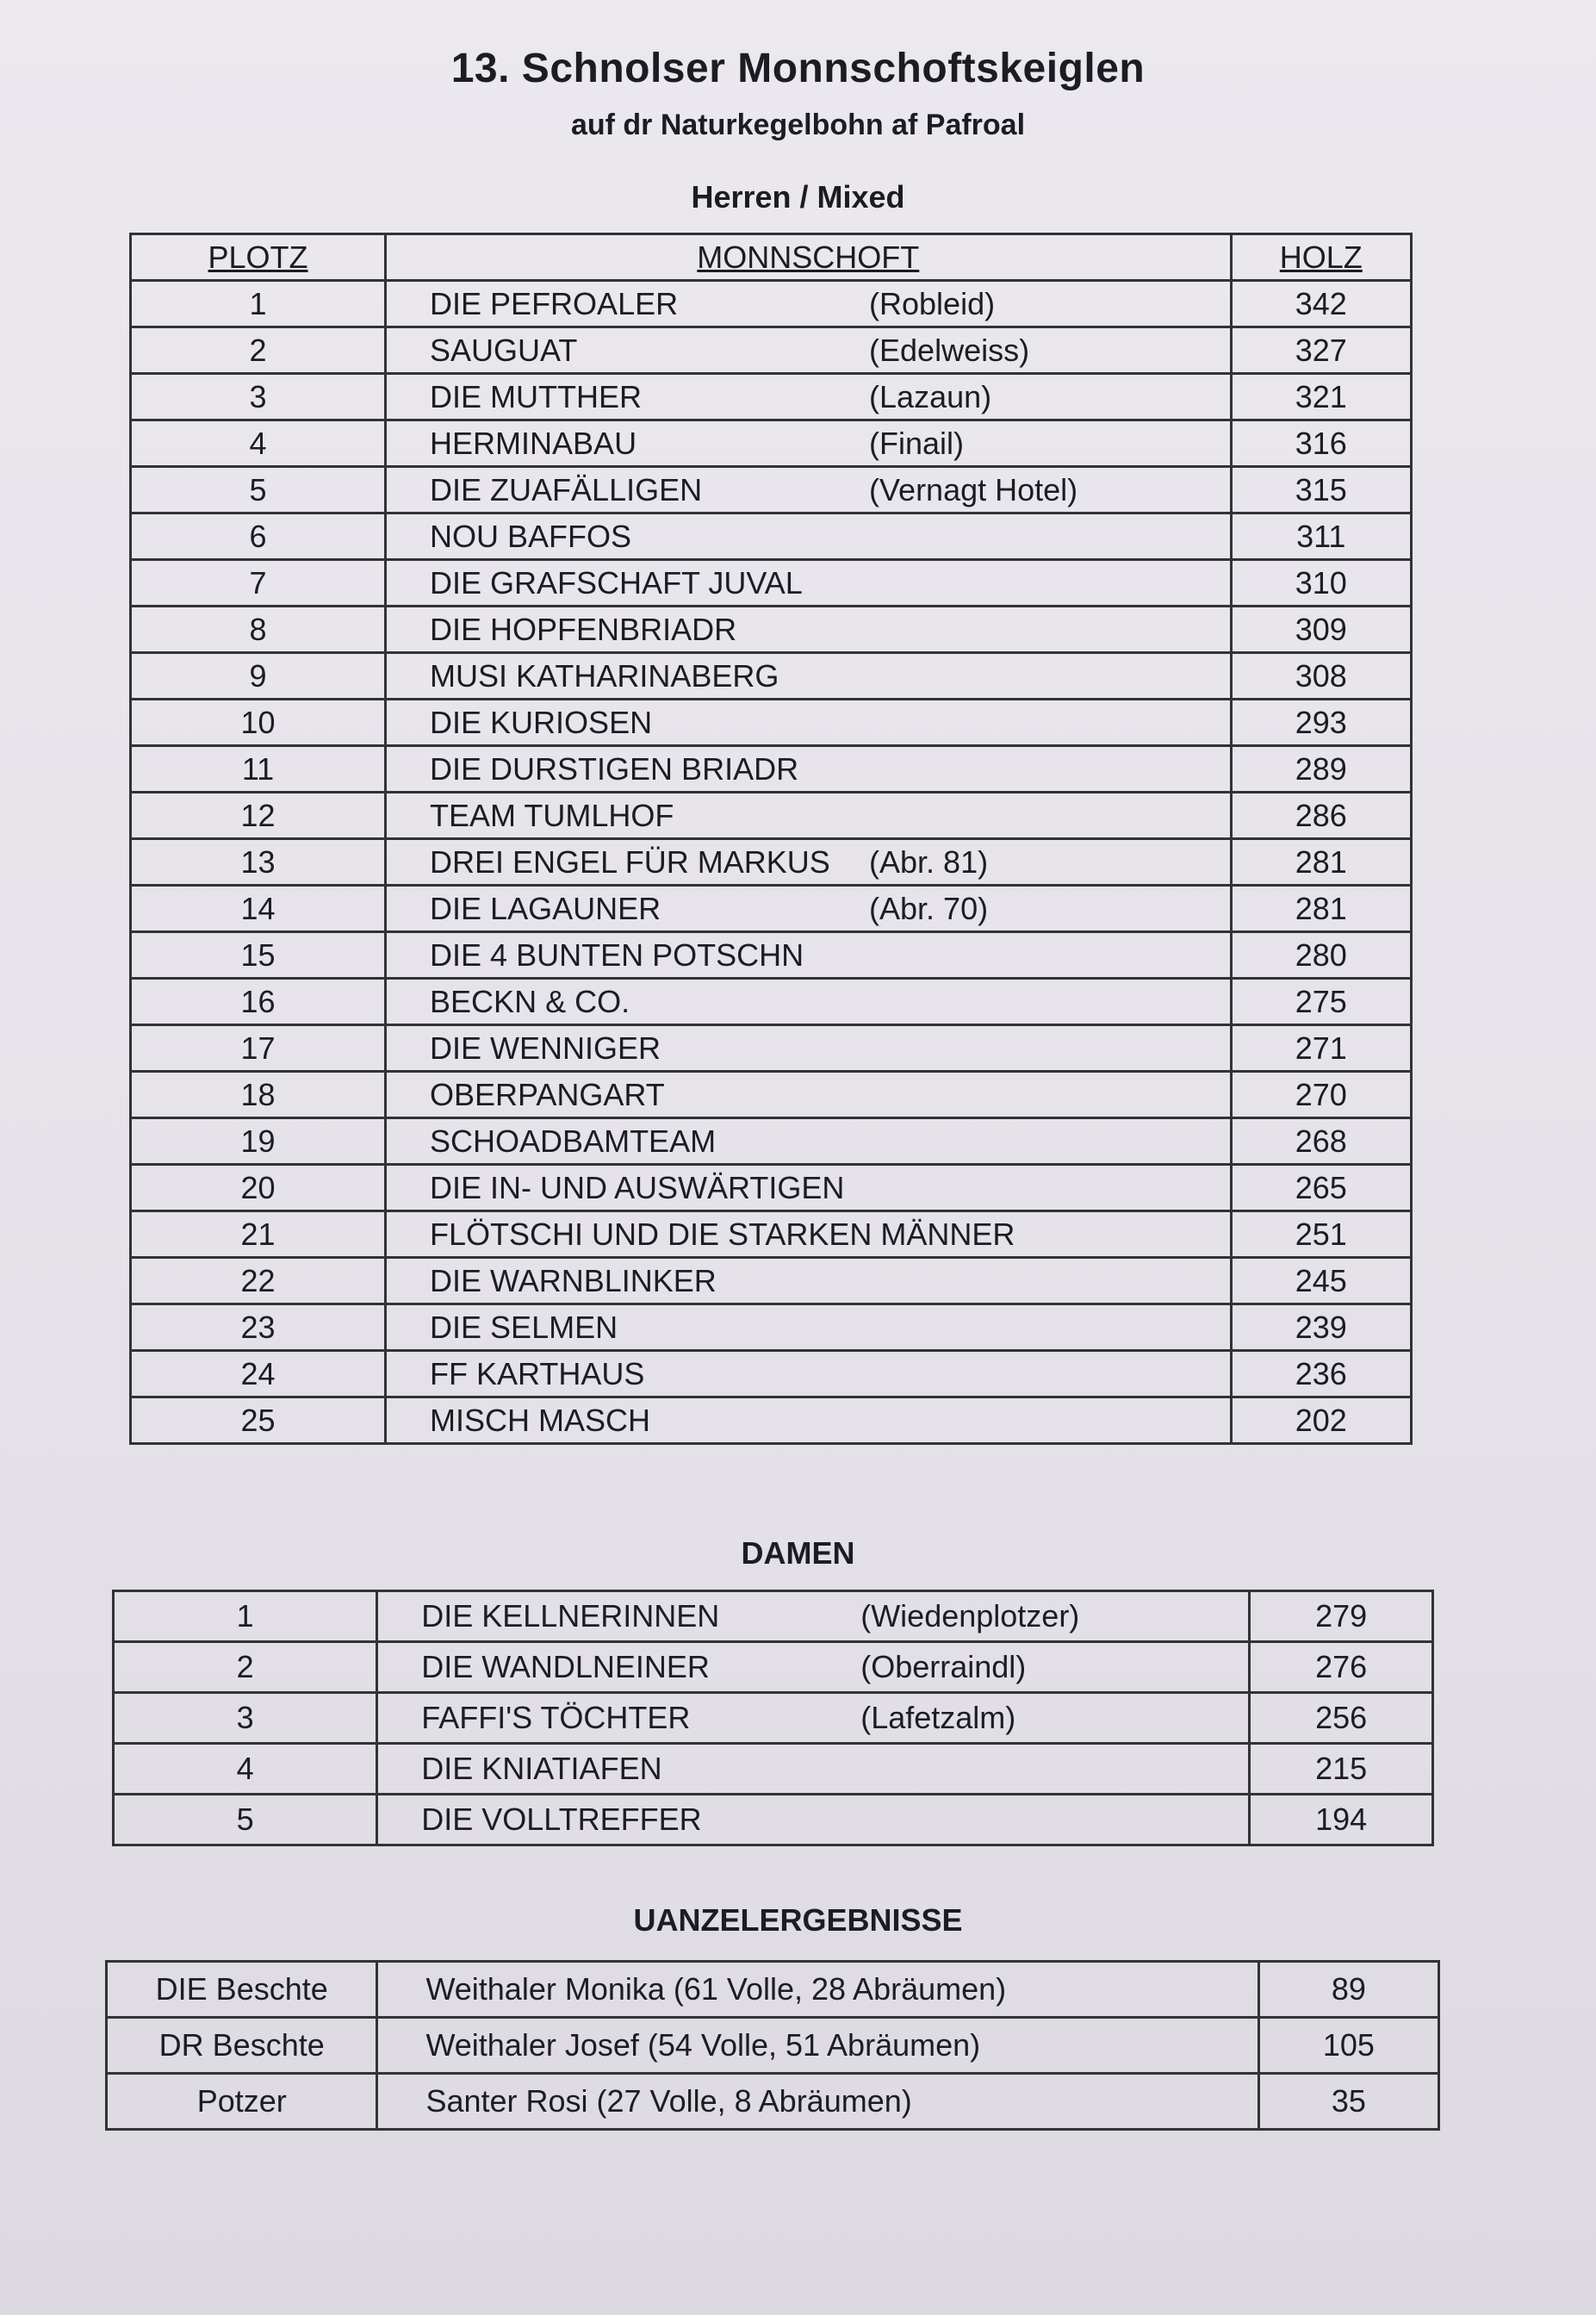 This screenshot has width=1596, height=2315. What do you see at coordinates (1321, 1049) in the screenshot?
I see `holz-cell: 271` at bounding box center [1321, 1049].